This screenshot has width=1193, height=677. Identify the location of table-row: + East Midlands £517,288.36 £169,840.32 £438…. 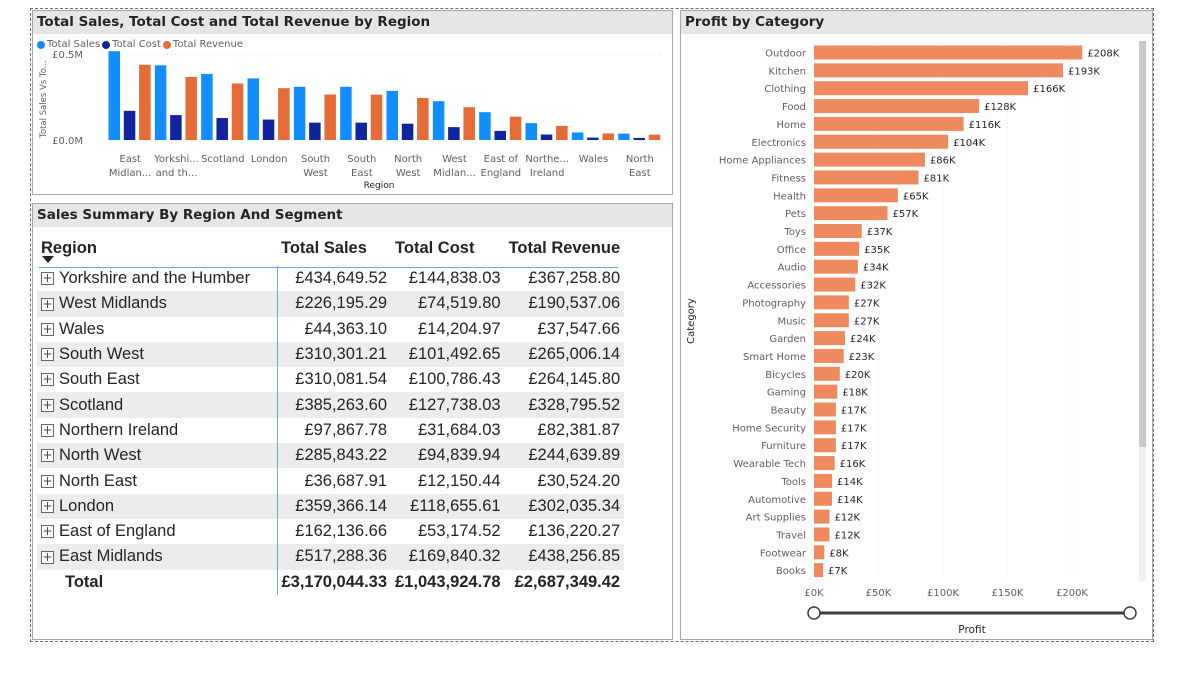
(331, 557).